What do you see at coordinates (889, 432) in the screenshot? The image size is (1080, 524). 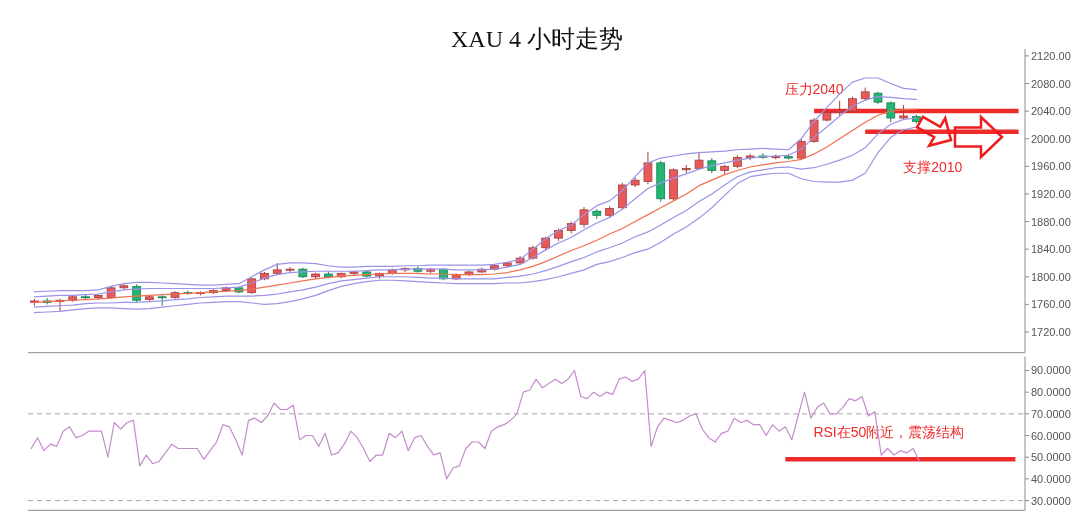 I see `line-label: RSI在50附近，震荡结构` at bounding box center [889, 432].